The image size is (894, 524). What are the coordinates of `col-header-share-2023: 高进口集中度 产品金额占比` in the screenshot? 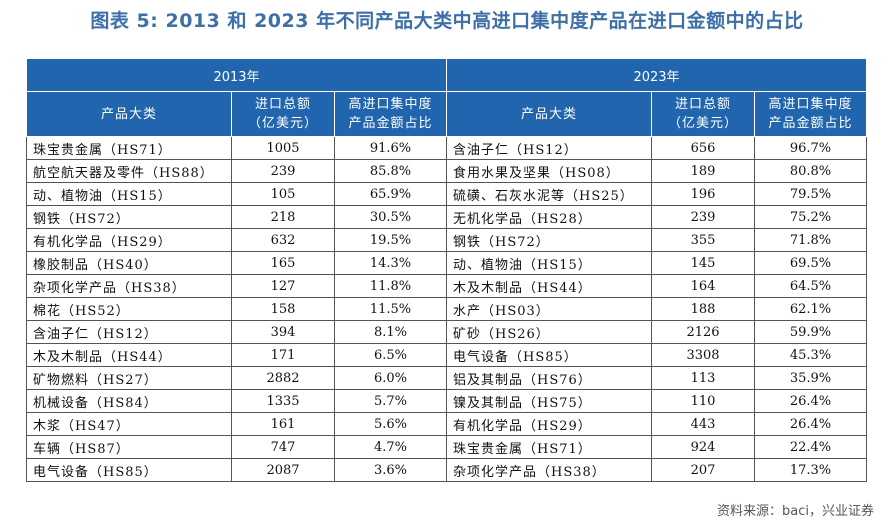 It's located at (811, 114).